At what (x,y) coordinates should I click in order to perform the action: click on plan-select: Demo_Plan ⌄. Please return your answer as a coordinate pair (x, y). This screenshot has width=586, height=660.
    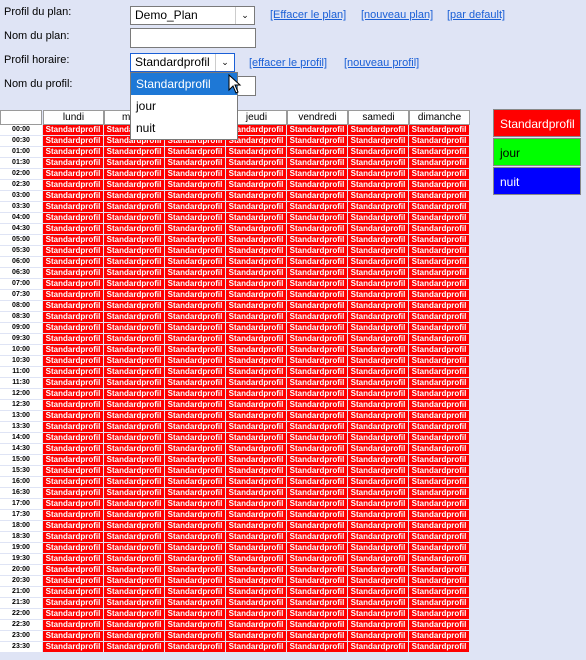
    Looking at the image, I should click on (192, 15).